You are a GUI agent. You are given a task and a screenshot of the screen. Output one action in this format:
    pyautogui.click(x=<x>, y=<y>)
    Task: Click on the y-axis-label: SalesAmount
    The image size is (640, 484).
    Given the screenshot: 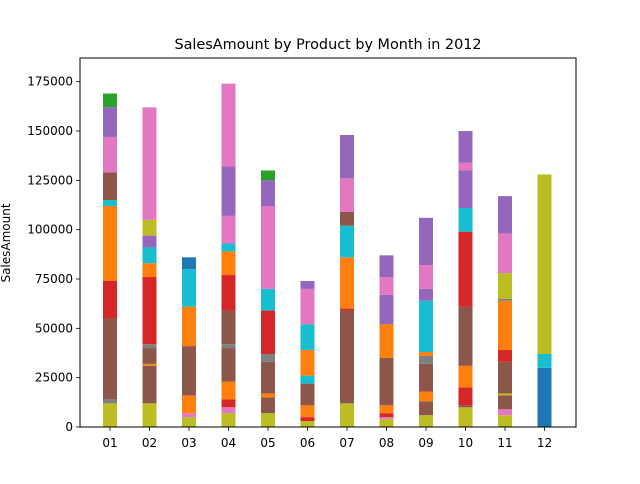 What is the action you would take?
    pyautogui.click(x=6, y=242)
    